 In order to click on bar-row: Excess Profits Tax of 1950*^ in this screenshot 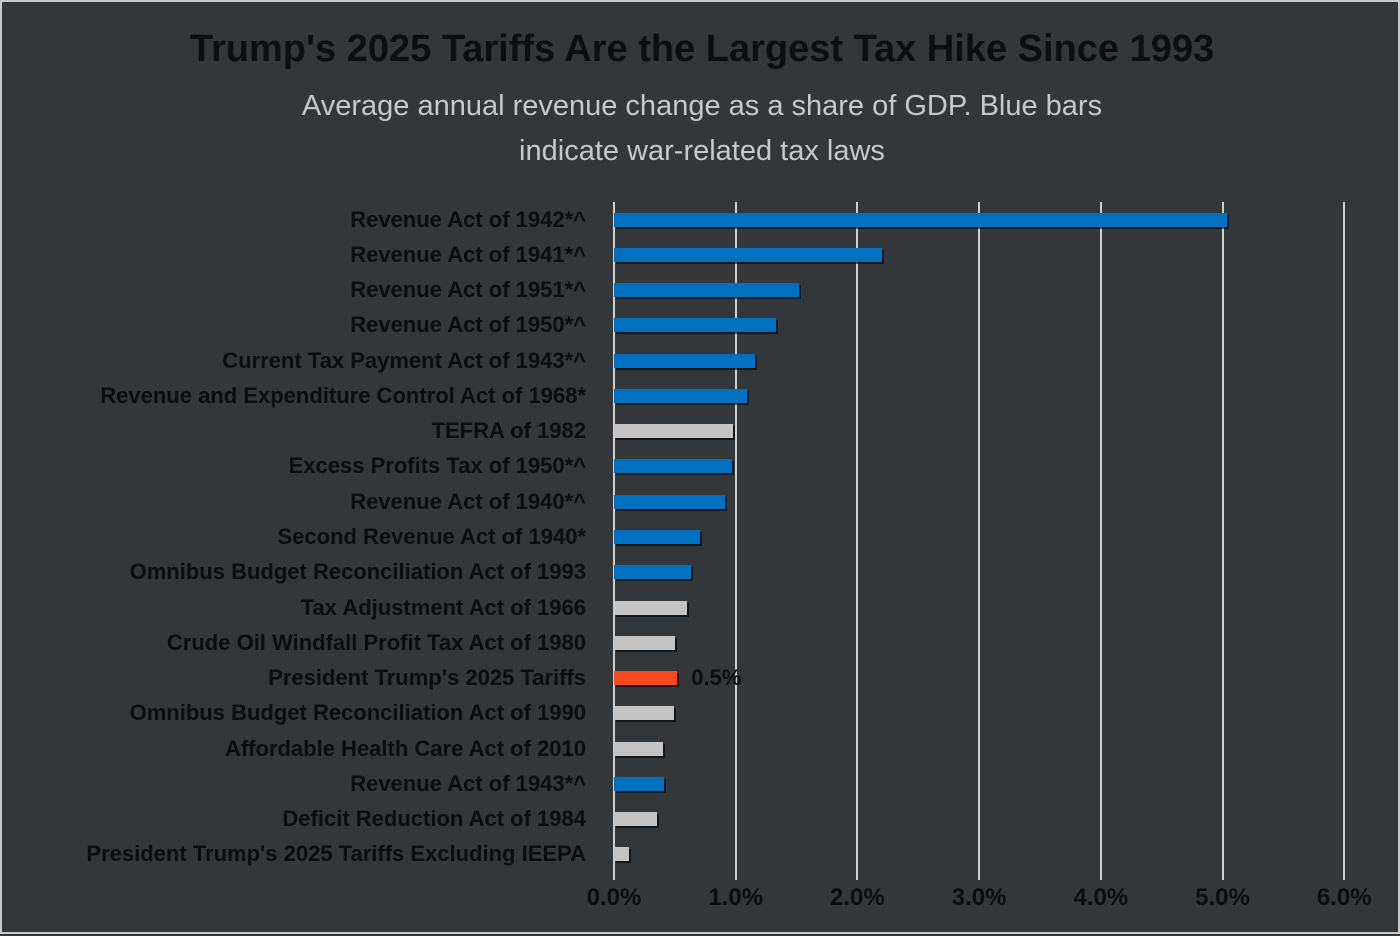, I will do `click(701, 466)`.